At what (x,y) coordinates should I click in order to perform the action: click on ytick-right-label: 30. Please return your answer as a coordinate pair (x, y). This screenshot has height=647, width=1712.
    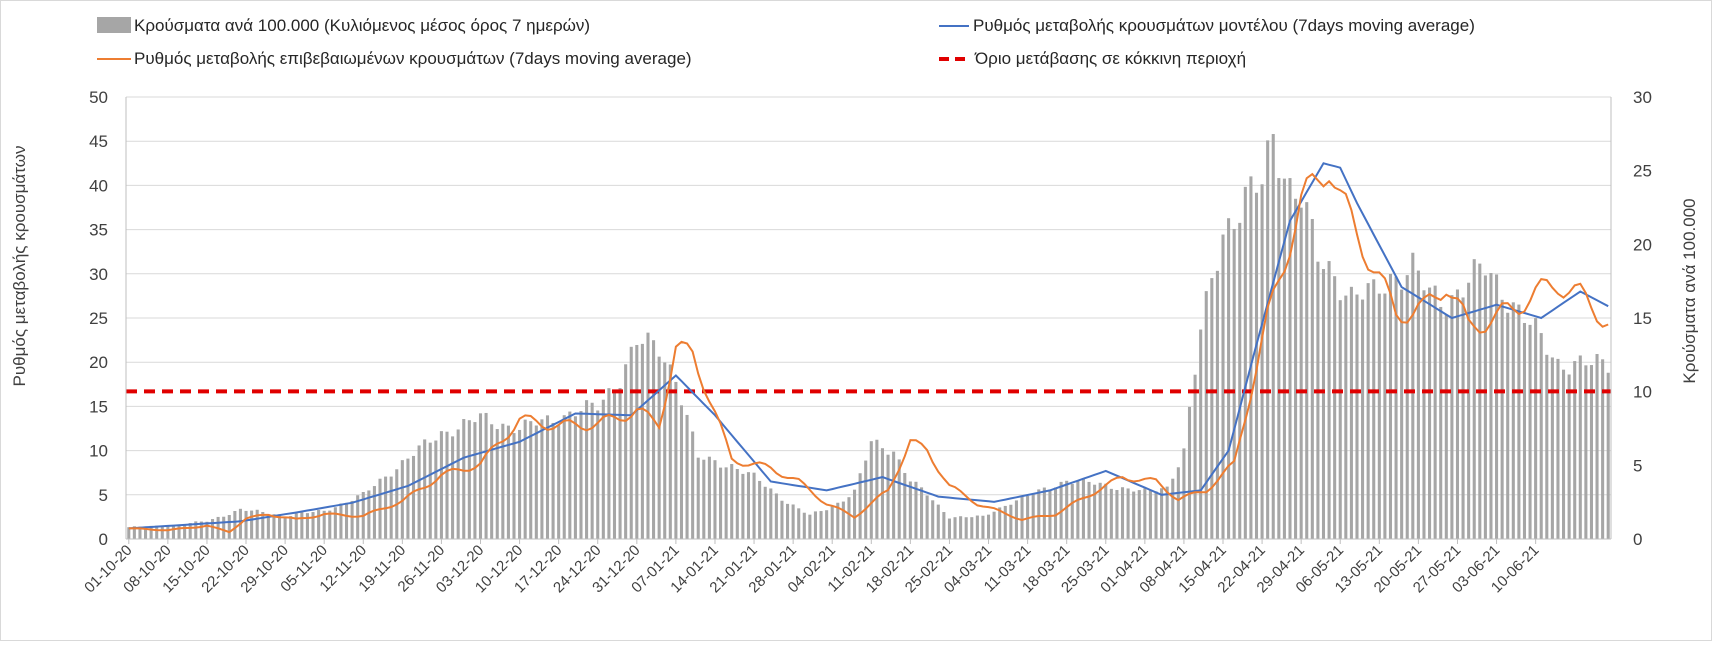
    Looking at the image, I should click on (1642, 97).